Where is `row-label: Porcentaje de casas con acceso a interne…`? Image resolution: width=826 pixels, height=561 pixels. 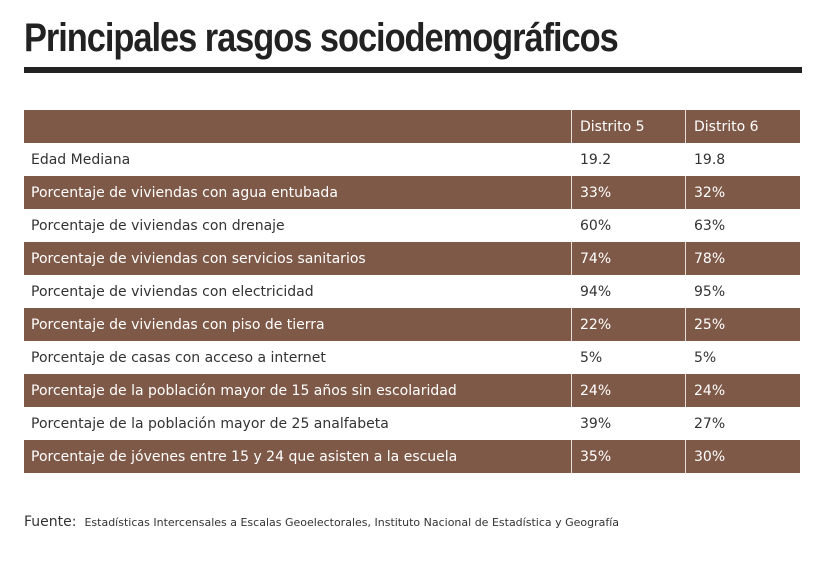 row-label: Porcentaje de casas con acceso a interne… is located at coordinates (178, 357).